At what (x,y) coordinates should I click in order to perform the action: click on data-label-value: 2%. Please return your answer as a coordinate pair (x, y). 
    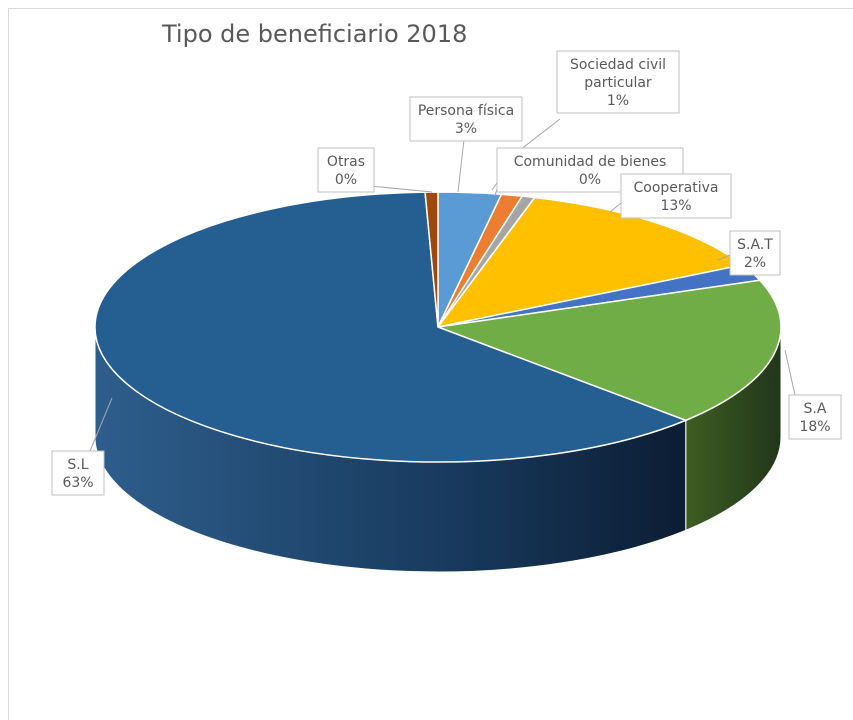
    Looking at the image, I should click on (755, 263).